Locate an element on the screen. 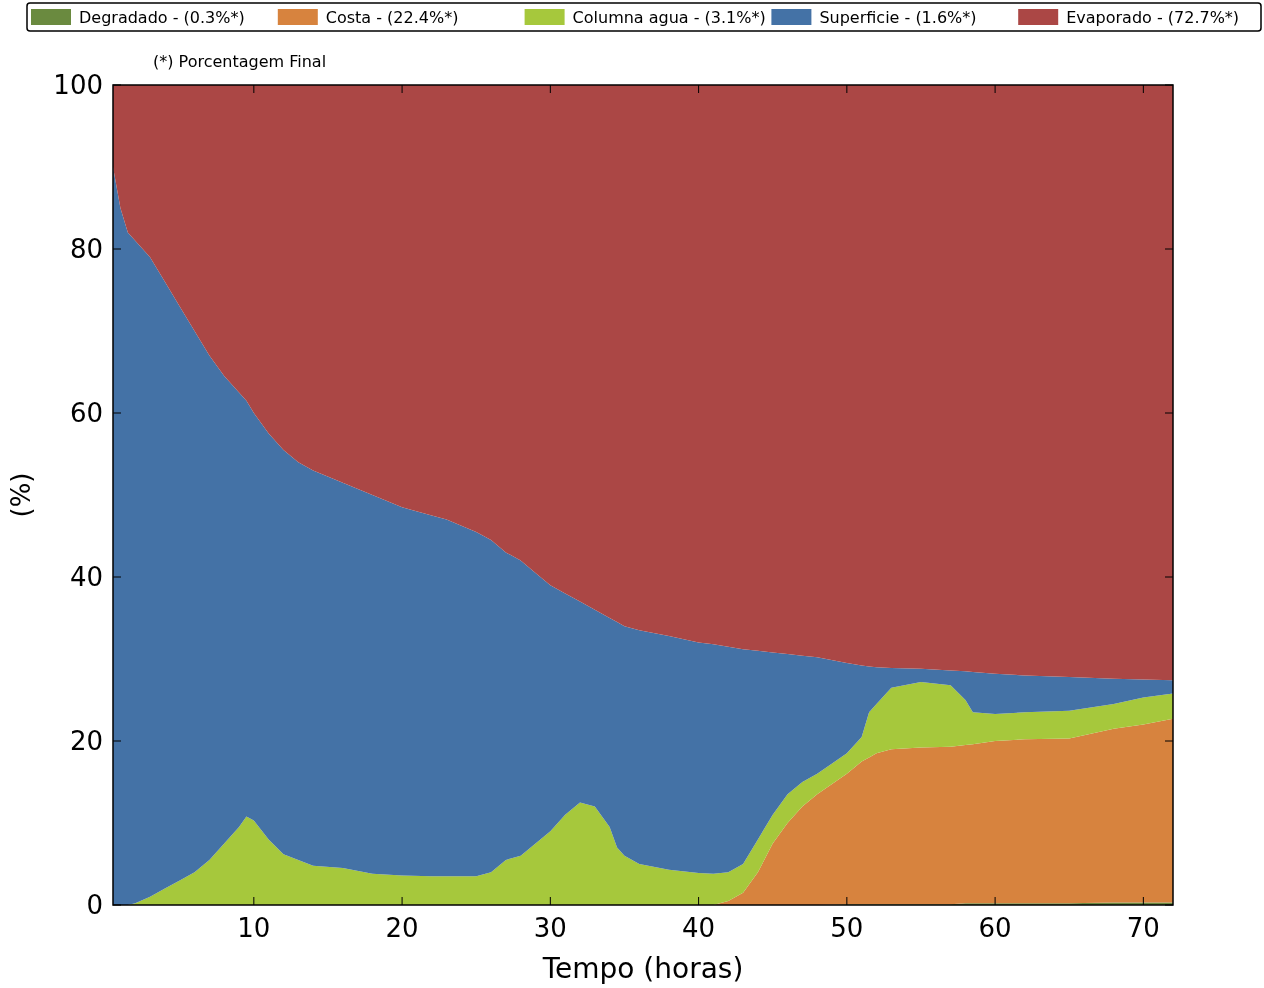 This screenshot has height=988, width=1264. x-tick-label: 70 is located at coordinates (1143, 928).